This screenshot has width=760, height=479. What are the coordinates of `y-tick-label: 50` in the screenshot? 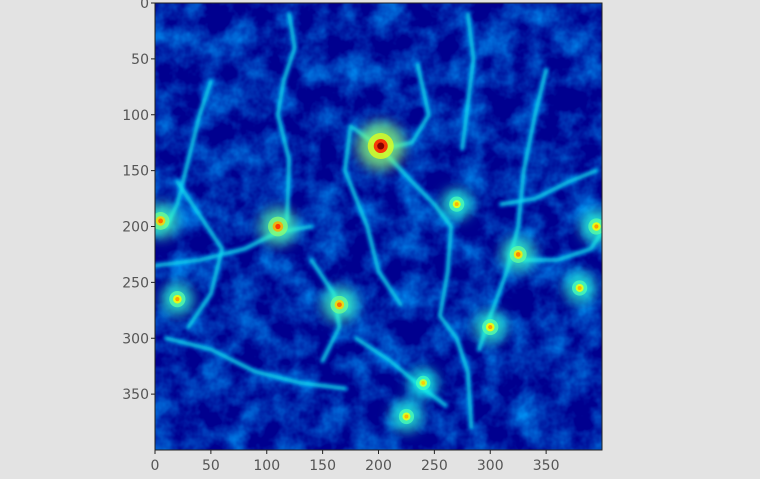 It's located at (140, 60).